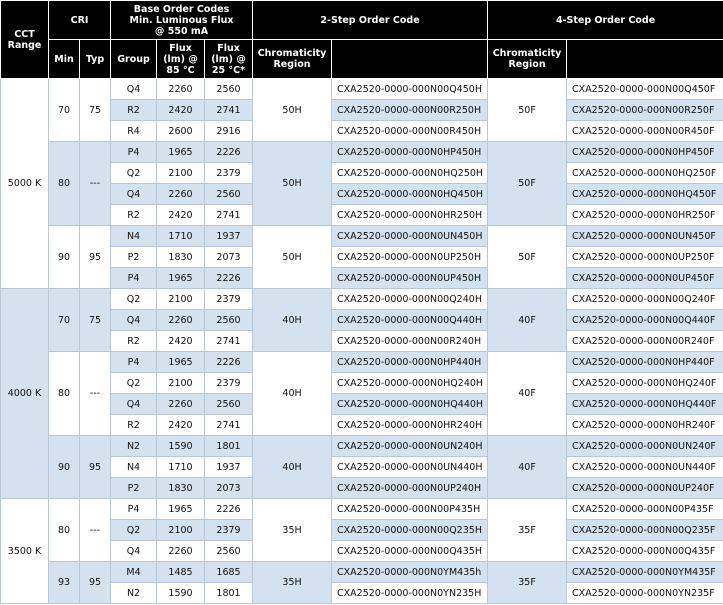  I want to click on header-text: Min. Luminous Flux, so click(181, 20).